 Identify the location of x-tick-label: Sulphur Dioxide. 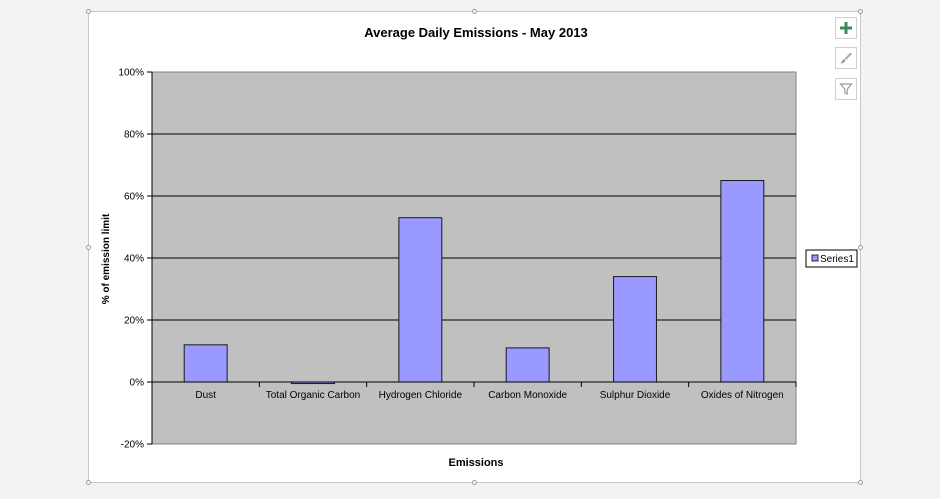
(635, 395).